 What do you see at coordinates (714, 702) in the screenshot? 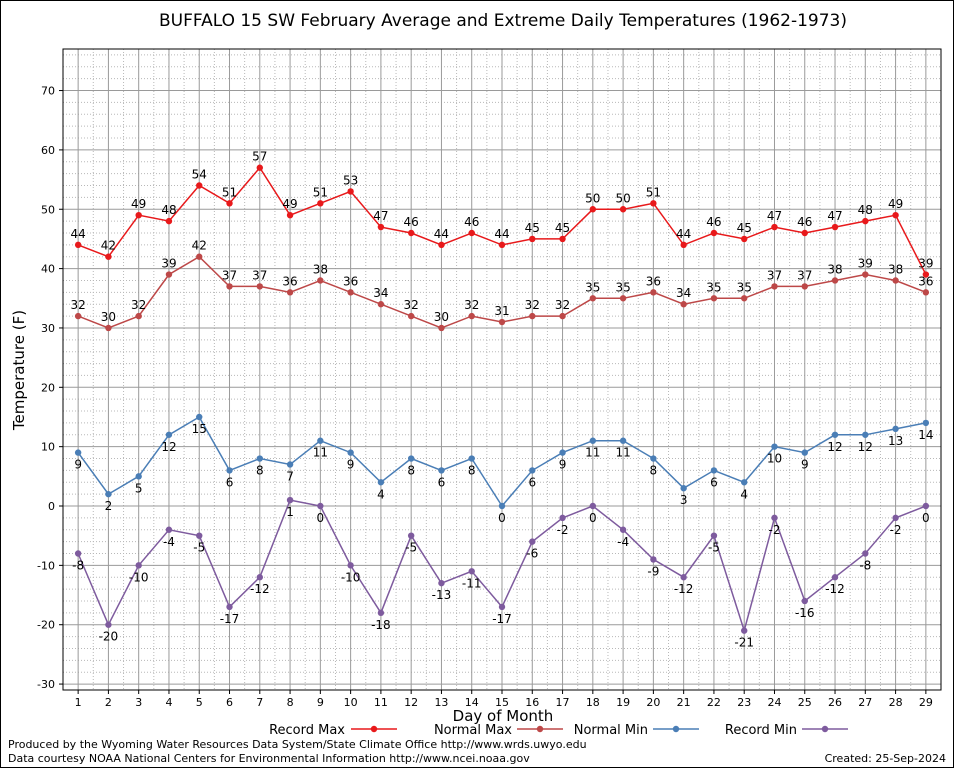
I see `x-tick-label: 22` at bounding box center [714, 702].